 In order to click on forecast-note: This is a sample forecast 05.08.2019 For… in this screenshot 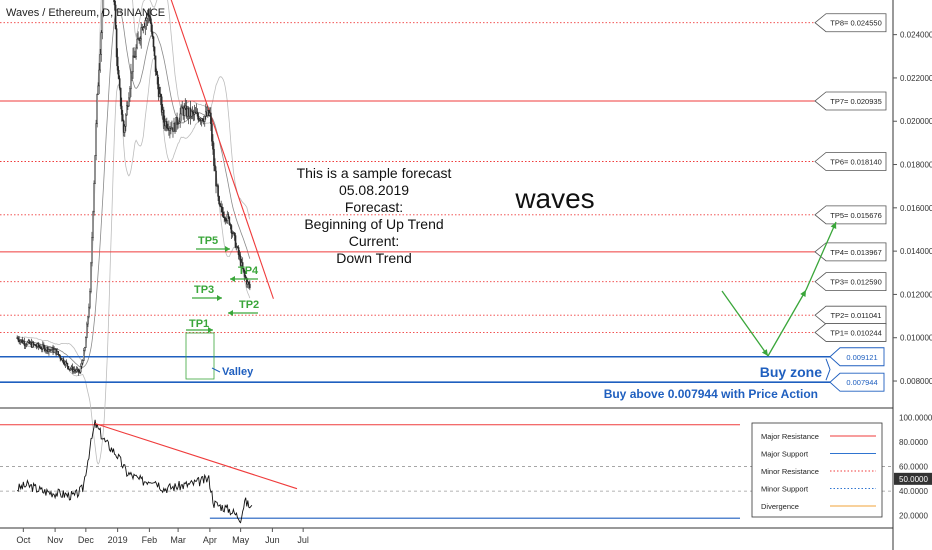, I will do `click(374, 215)`.